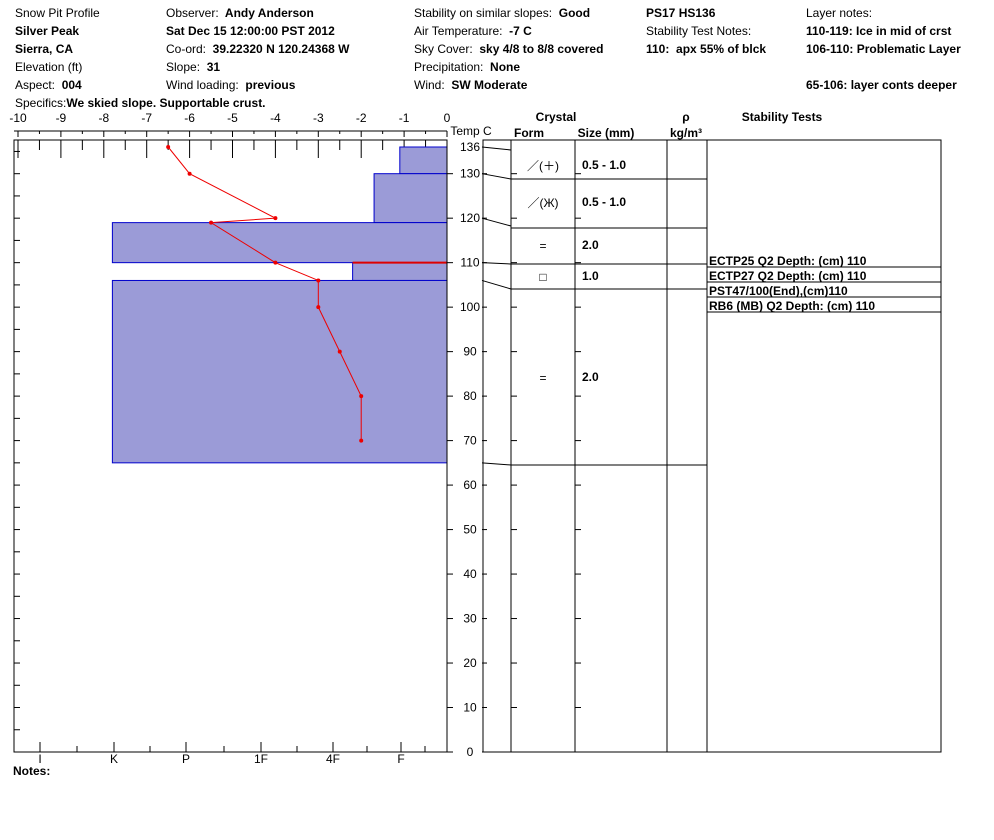 The image size is (994, 840). What do you see at coordinates (278, 49) in the screenshot?
I see `header-value: 39.22320 N 120.24368 W` at bounding box center [278, 49].